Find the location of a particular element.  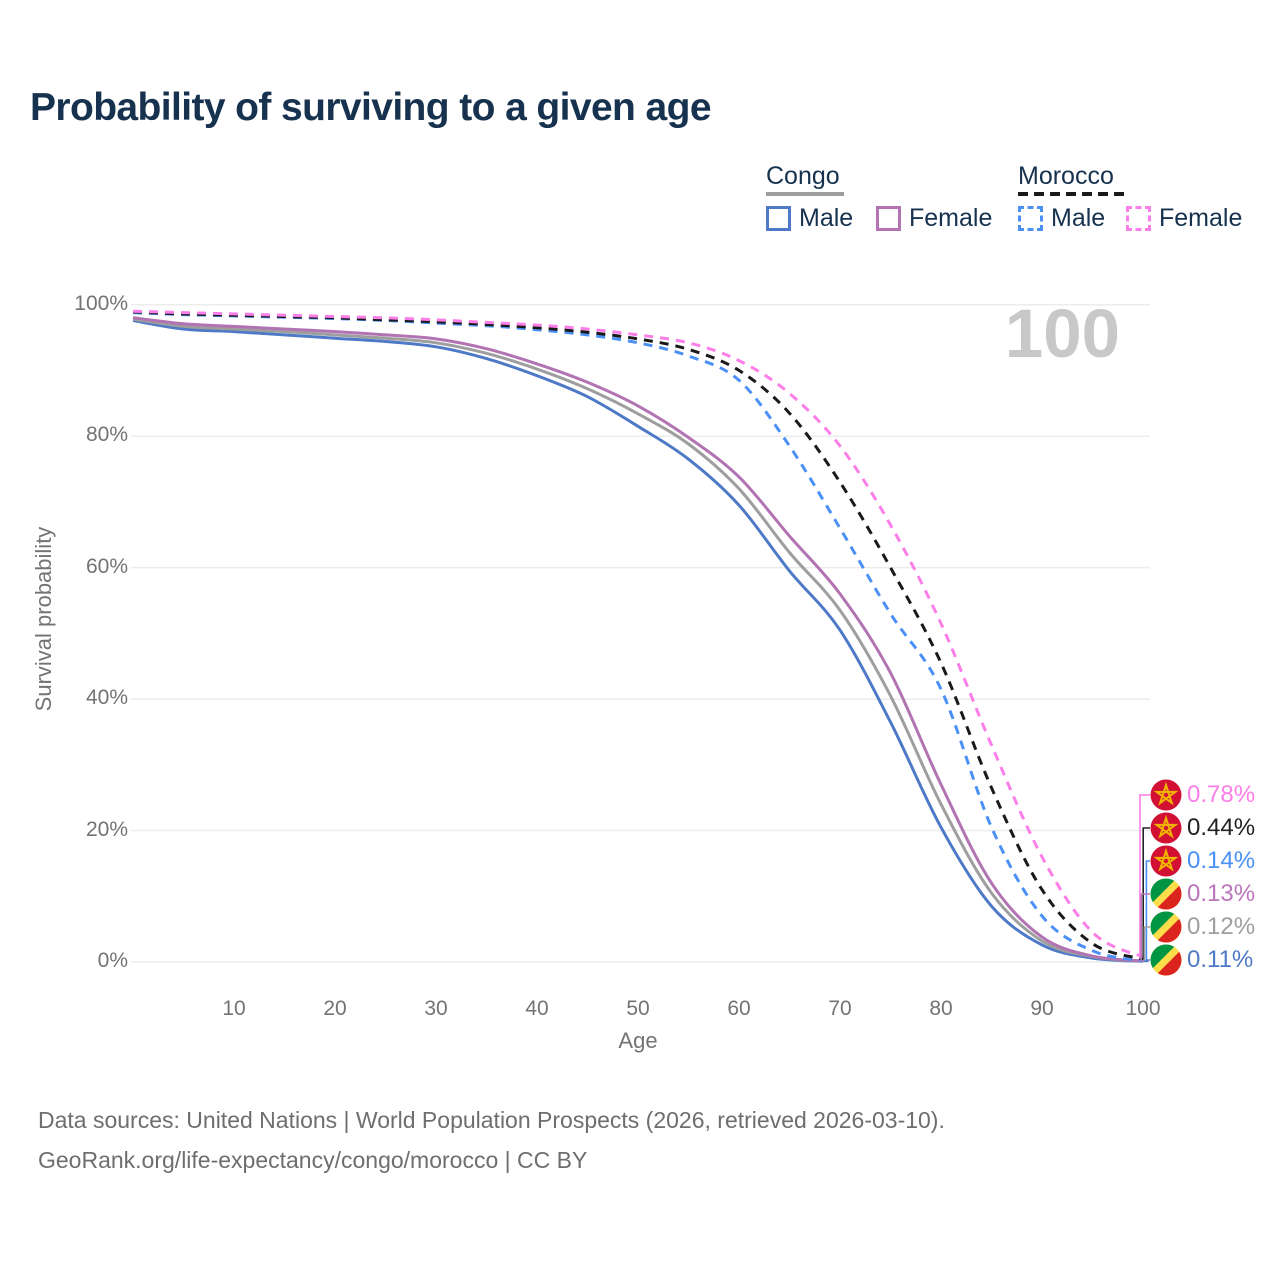

x-axis-title: Age is located at coordinates (638, 1040).